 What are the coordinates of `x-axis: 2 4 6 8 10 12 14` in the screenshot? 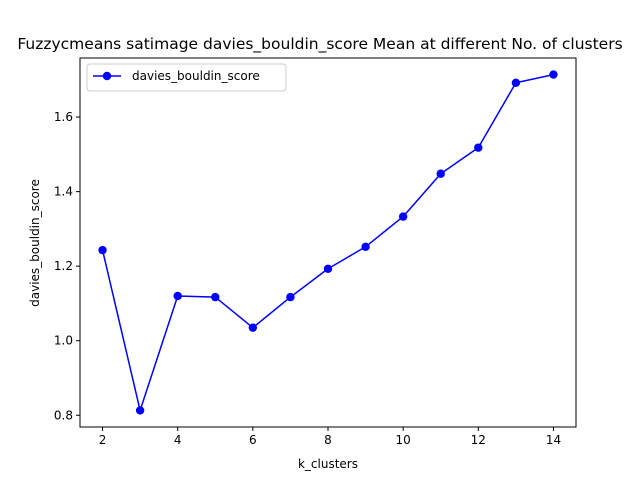 It's located at (330, 437).